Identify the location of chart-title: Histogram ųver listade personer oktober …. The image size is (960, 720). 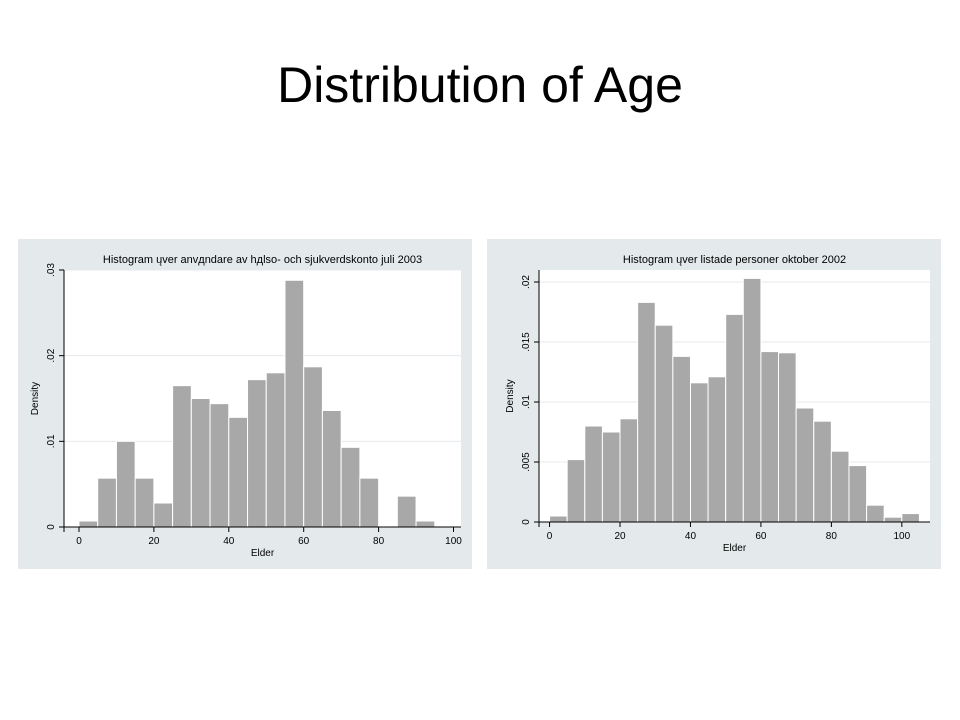
(734, 260).